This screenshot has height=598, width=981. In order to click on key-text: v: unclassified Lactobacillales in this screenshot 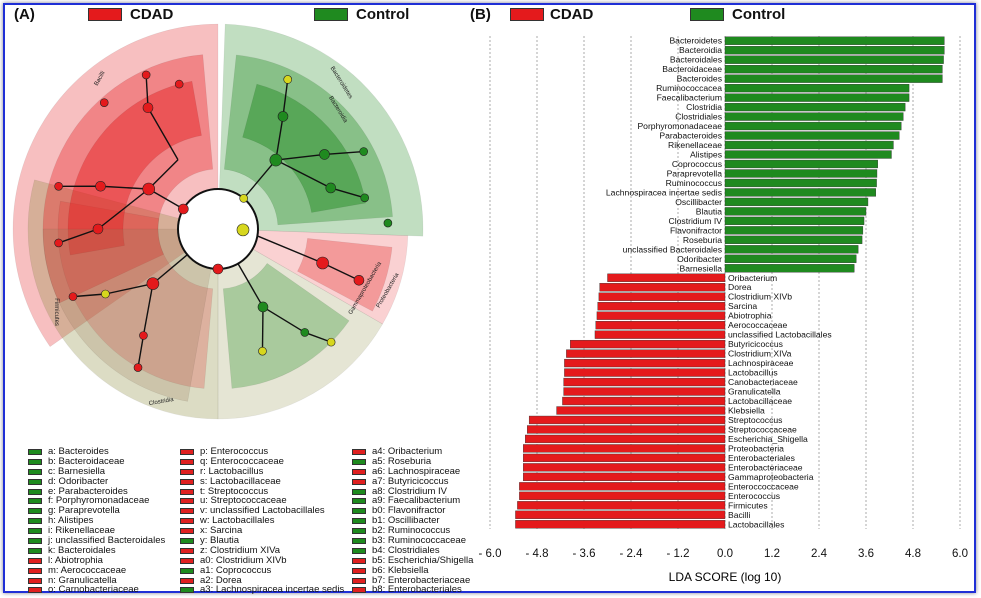, I will do `click(262, 511)`.